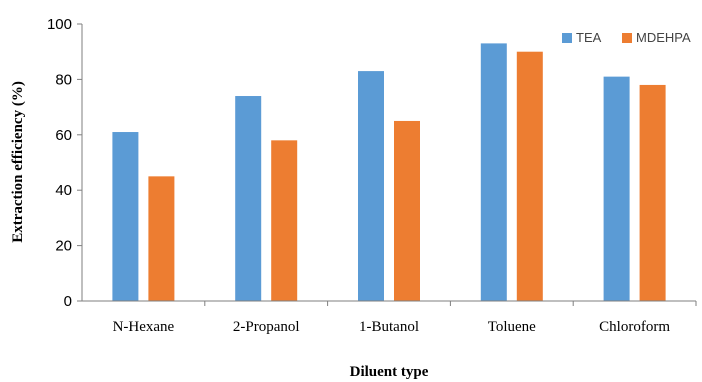  What do you see at coordinates (63, 190) in the screenshot?
I see `y-tick-label: 40` at bounding box center [63, 190].